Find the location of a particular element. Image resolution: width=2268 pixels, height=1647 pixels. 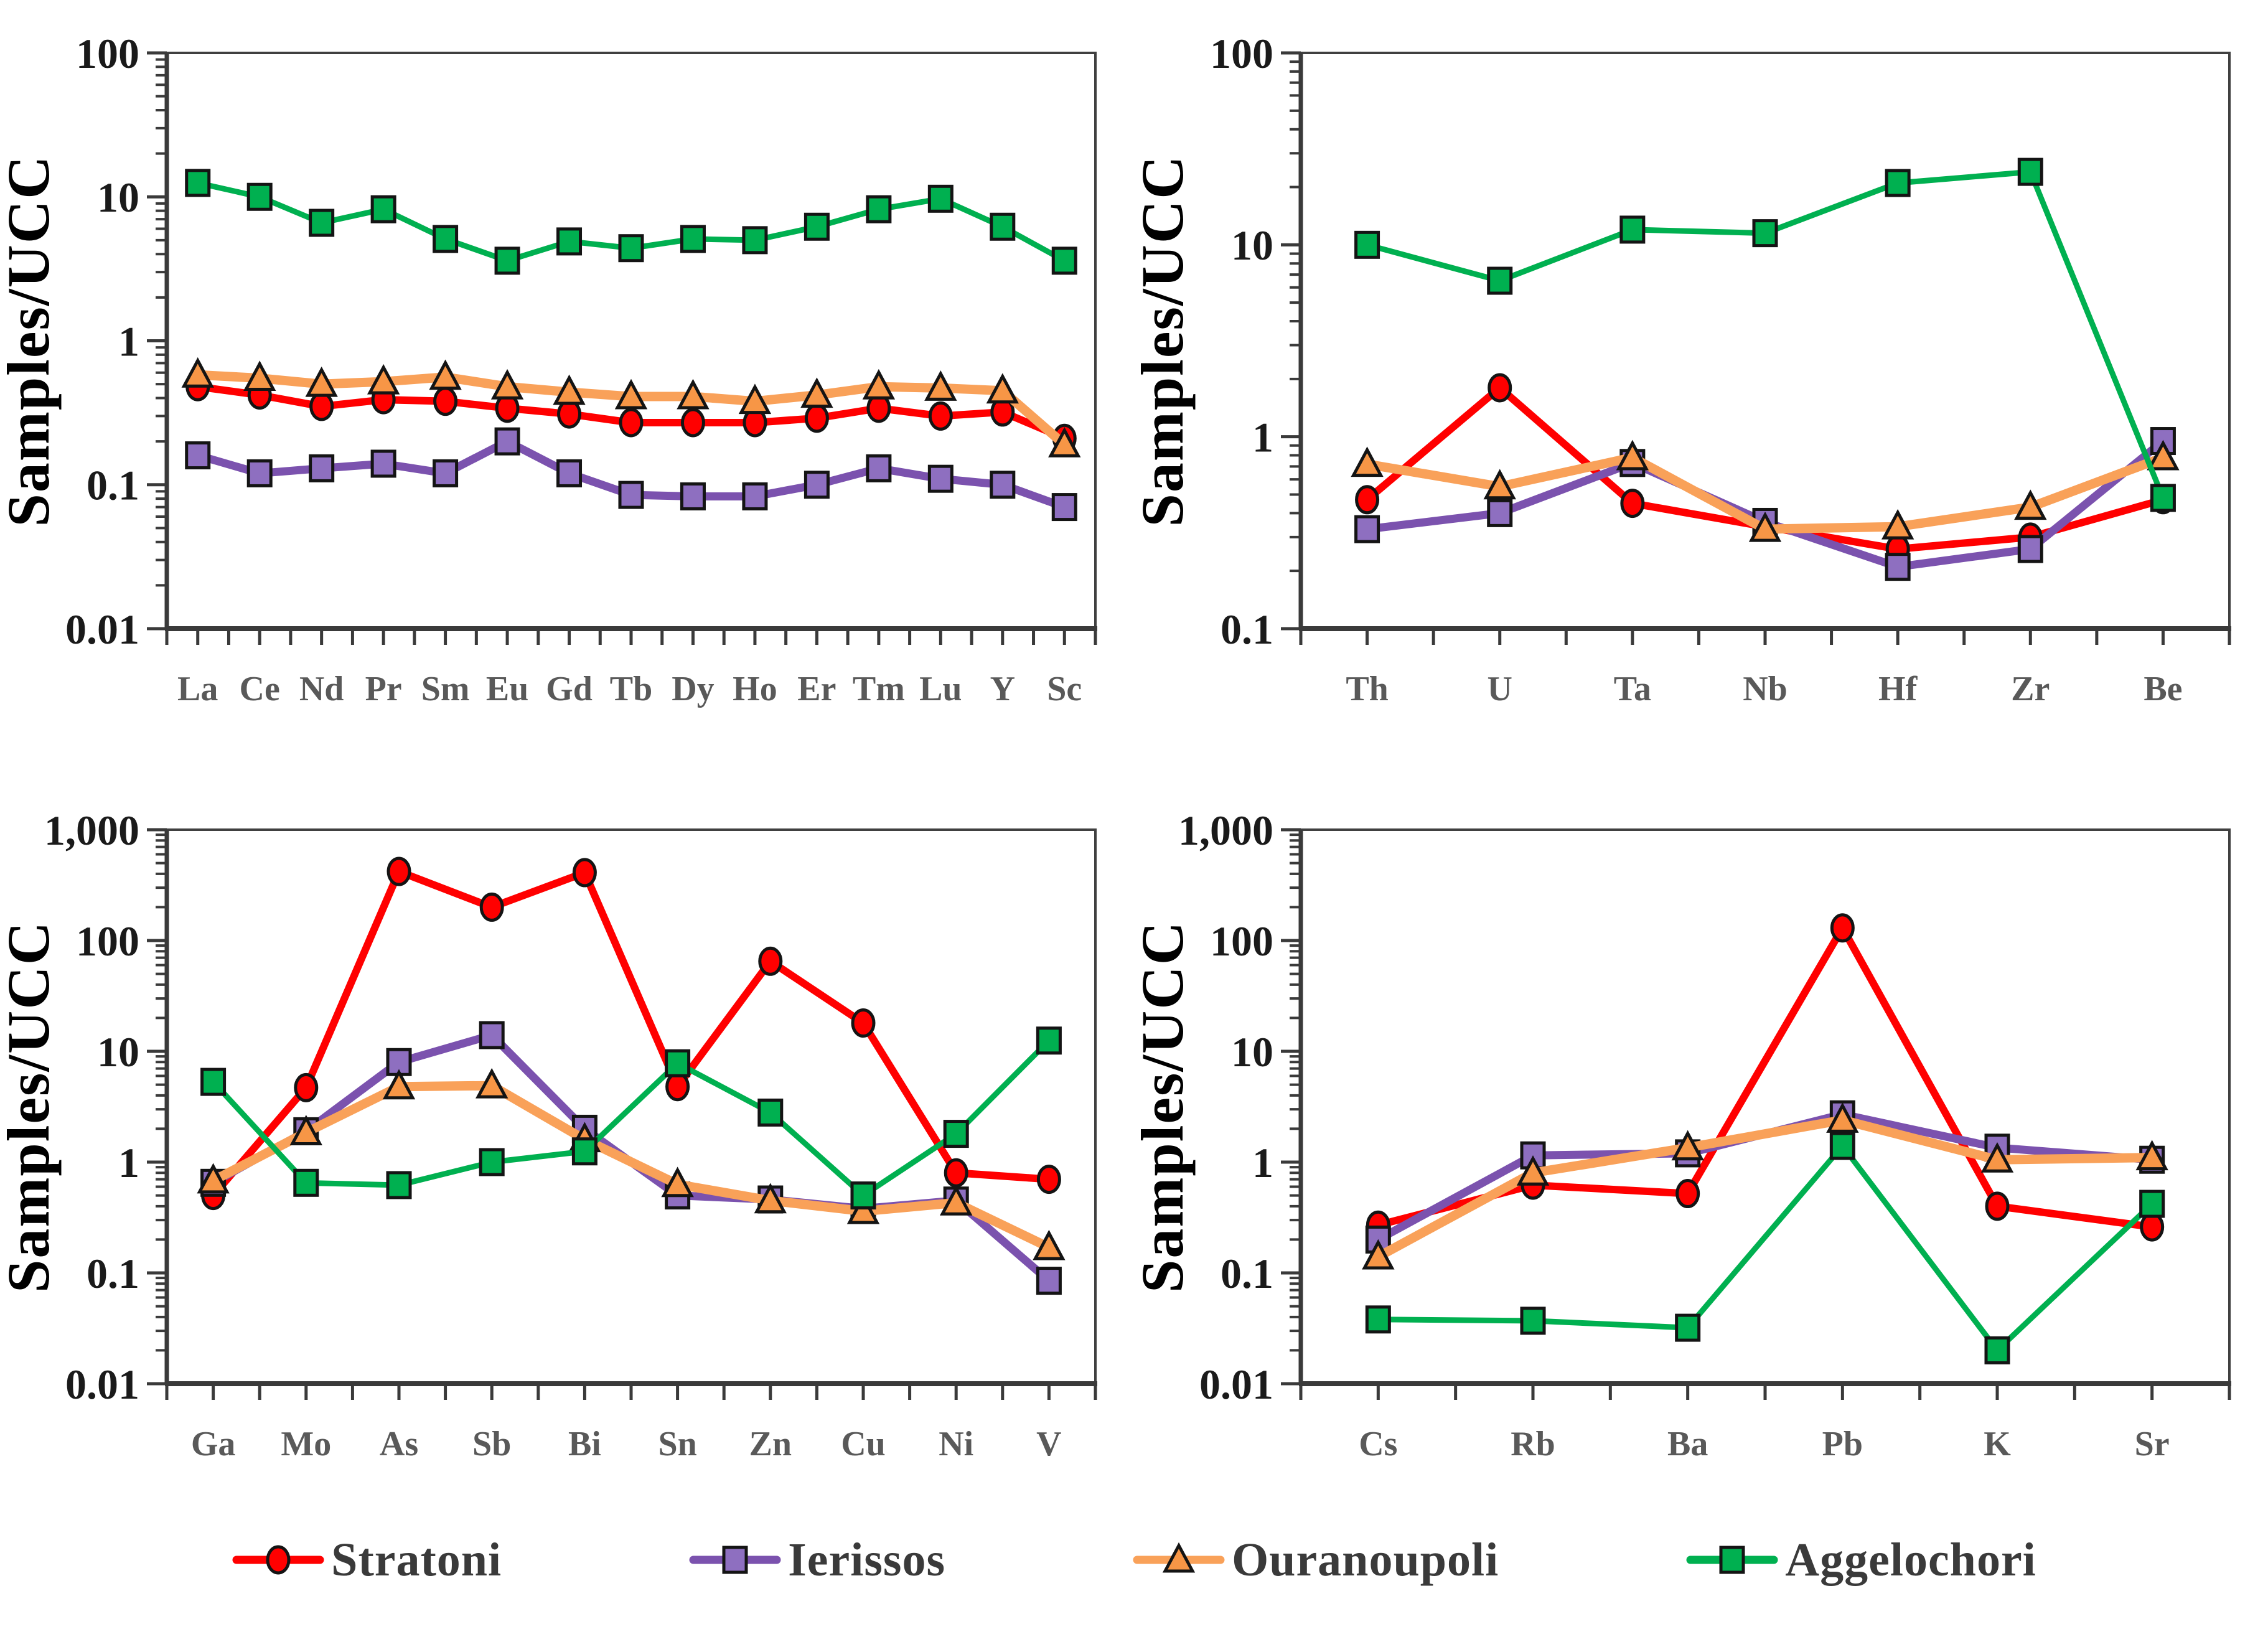

svg-text: Hf is located at coordinates (1898, 689).